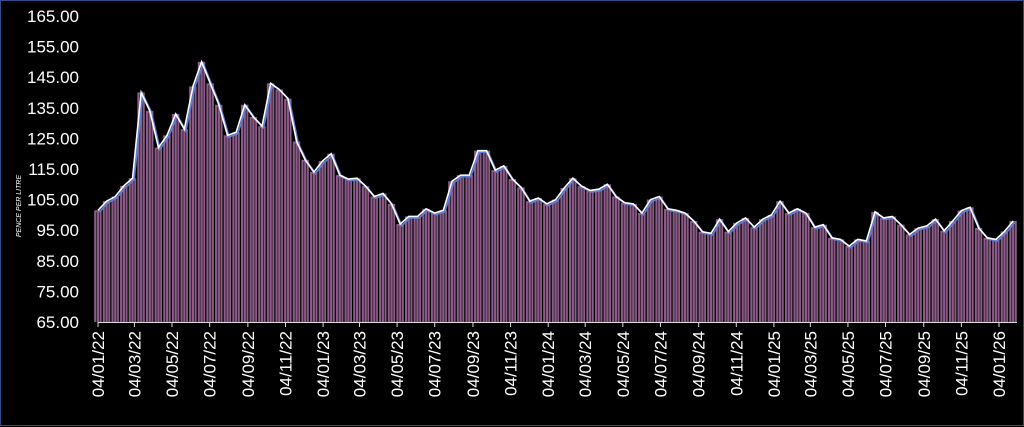 This screenshot has width=1024, height=427. What do you see at coordinates (53, 108) in the screenshot?
I see `y-tick-label: 135.00` at bounding box center [53, 108].